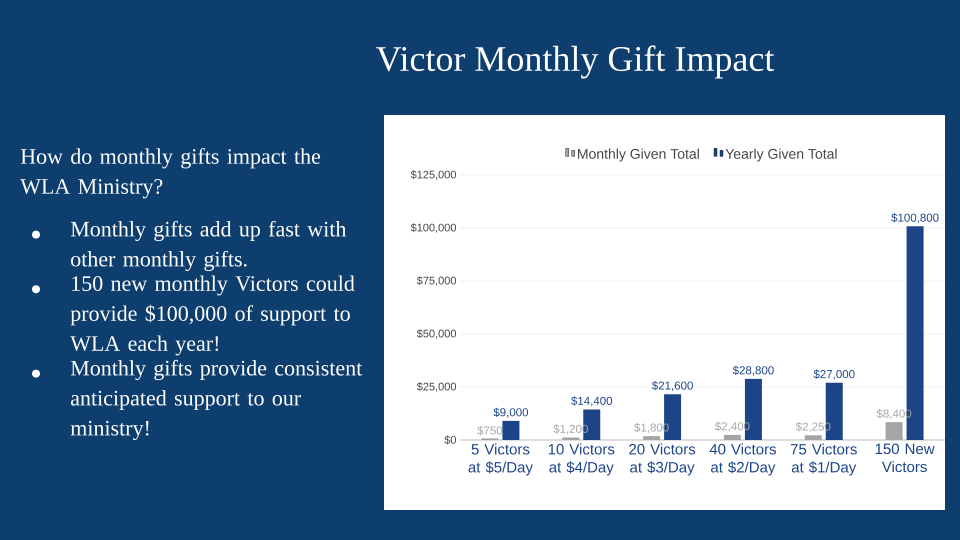  I want to click on text: 150 new monthly Victors could provide $100,000 of support to WLA each year!, so click(212, 315).